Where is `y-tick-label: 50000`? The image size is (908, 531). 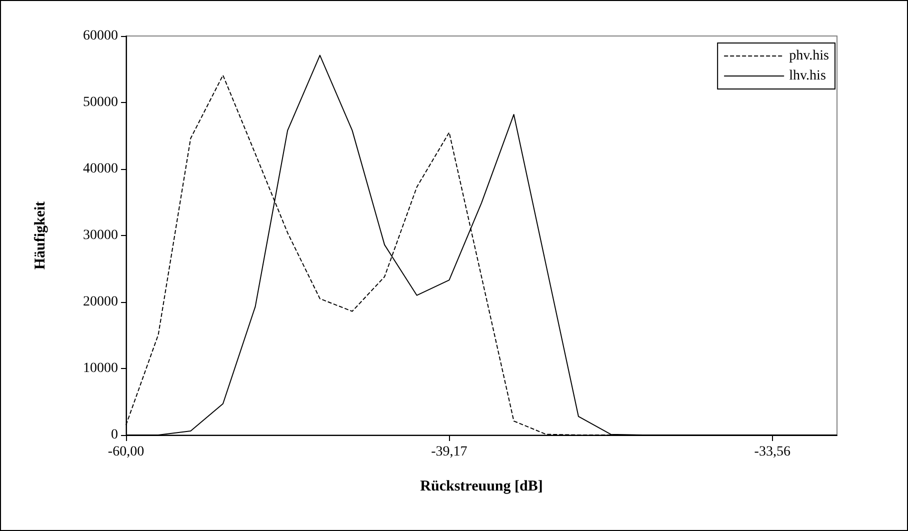 y-tick-label: 50000 is located at coordinates (100, 102).